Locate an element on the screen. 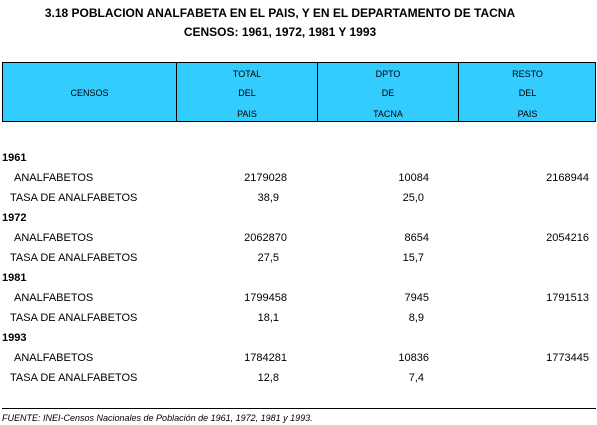  year: 1961 is located at coordinates (14, 158).